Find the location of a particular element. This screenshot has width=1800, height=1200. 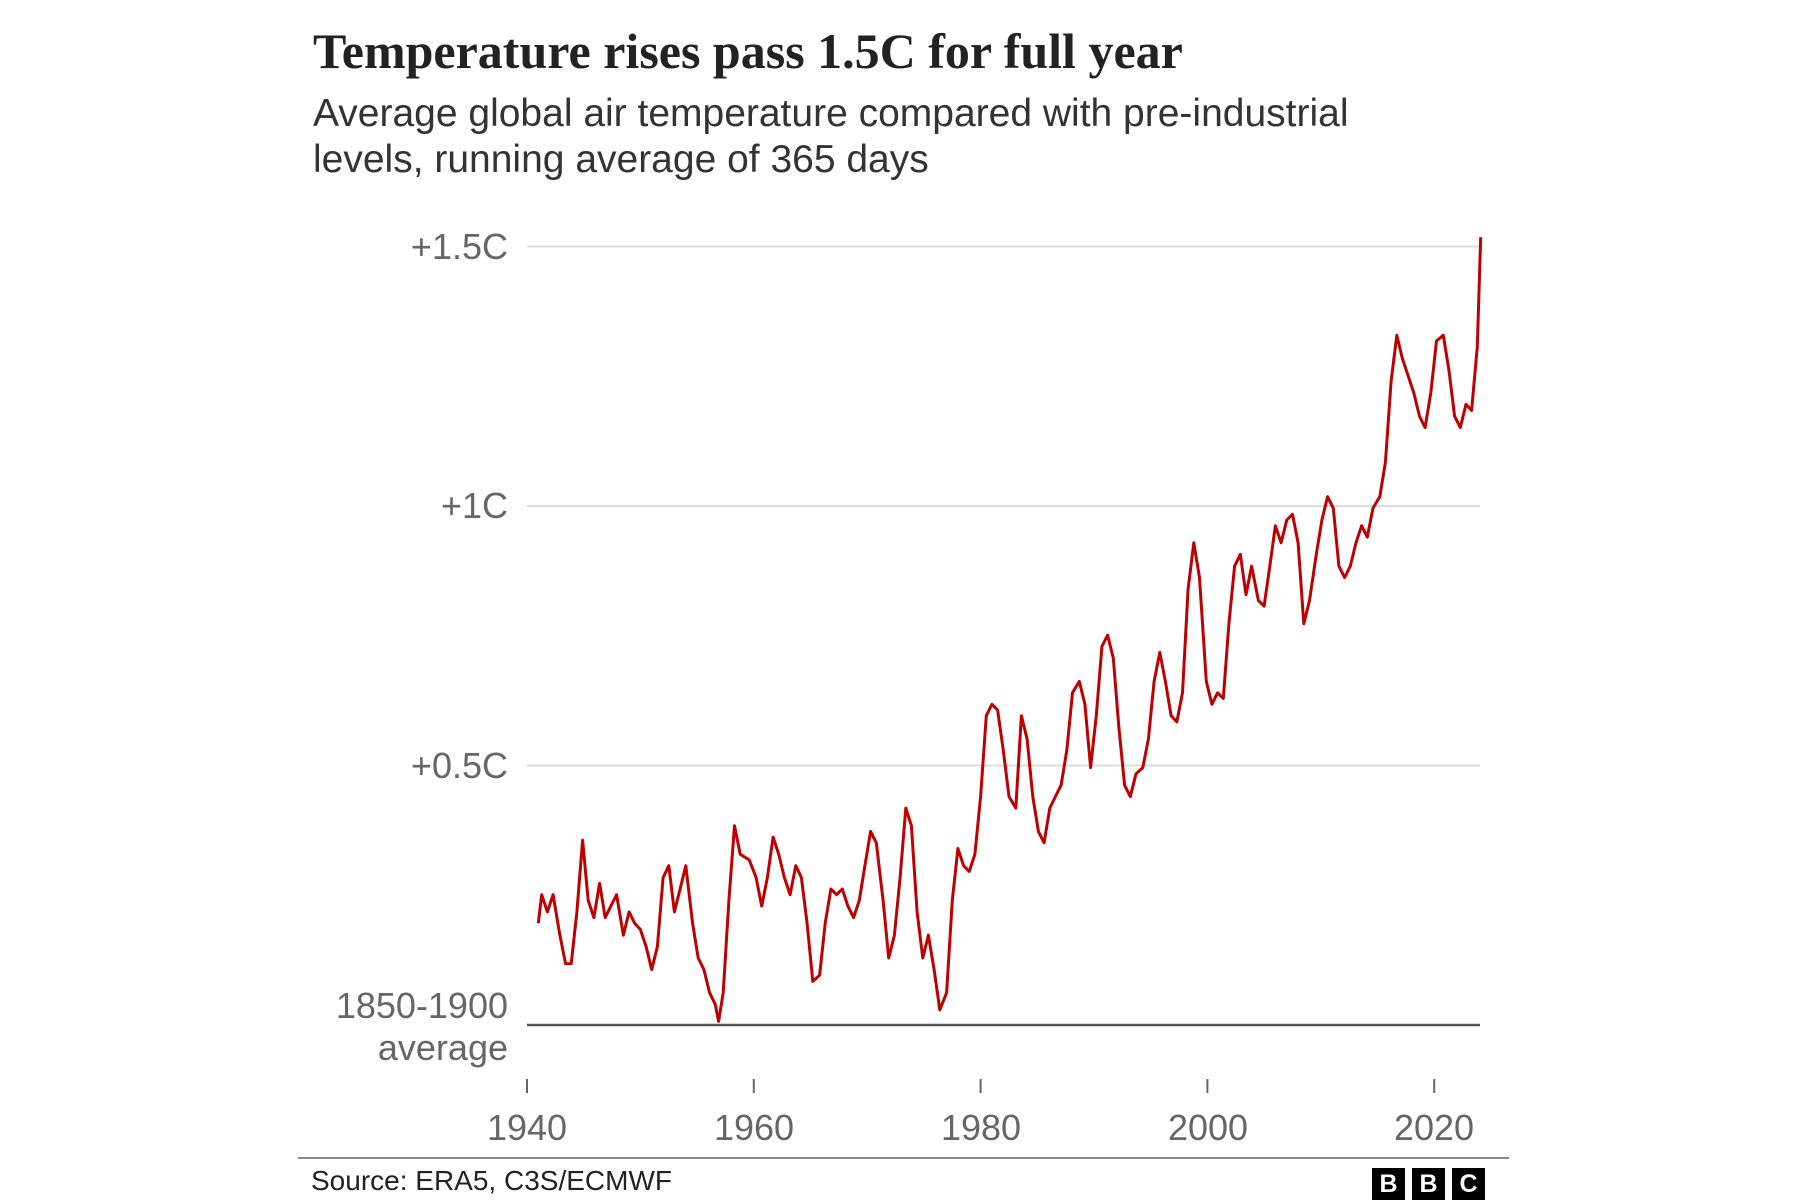

bbc-logo: B B C is located at coordinates (1428, 1184).